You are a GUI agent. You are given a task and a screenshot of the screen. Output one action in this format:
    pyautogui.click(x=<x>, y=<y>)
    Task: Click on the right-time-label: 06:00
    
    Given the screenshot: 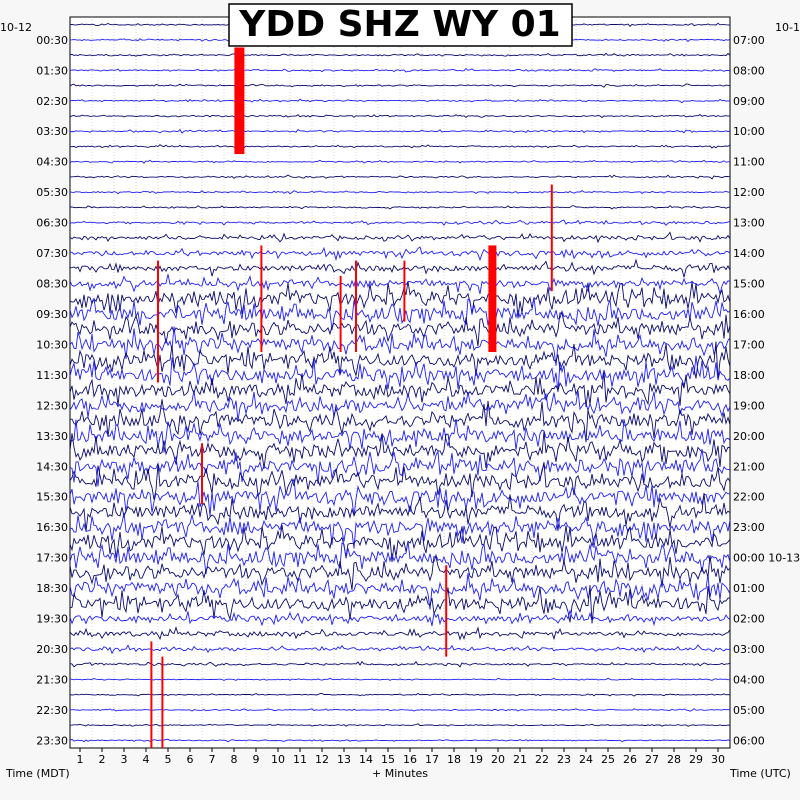 What is the action you would take?
    pyautogui.click(x=749, y=740)
    